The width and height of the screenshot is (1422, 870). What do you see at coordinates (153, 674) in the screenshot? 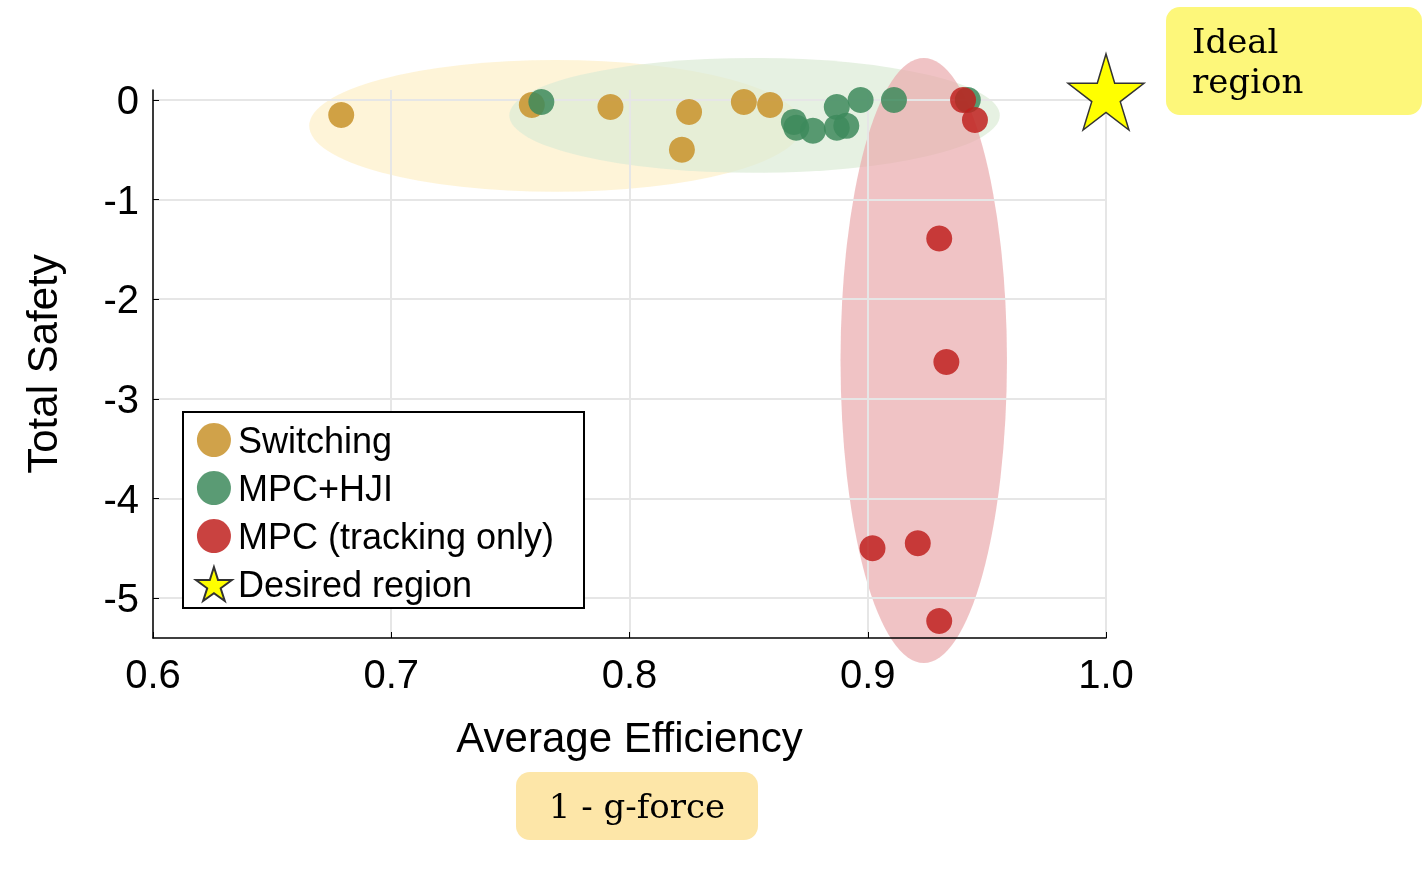
I see `x-tick-label: 0.6` at bounding box center [153, 674].